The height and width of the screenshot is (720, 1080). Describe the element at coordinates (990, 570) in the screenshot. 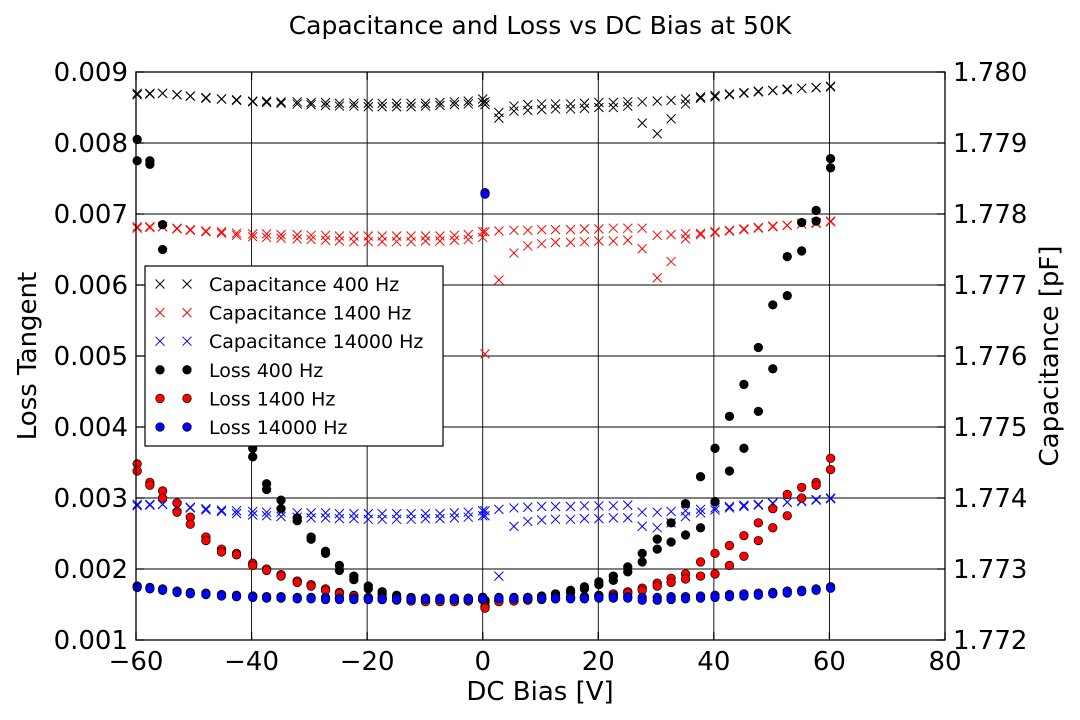

I see `y-right-tick-label: 1.773` at that location.